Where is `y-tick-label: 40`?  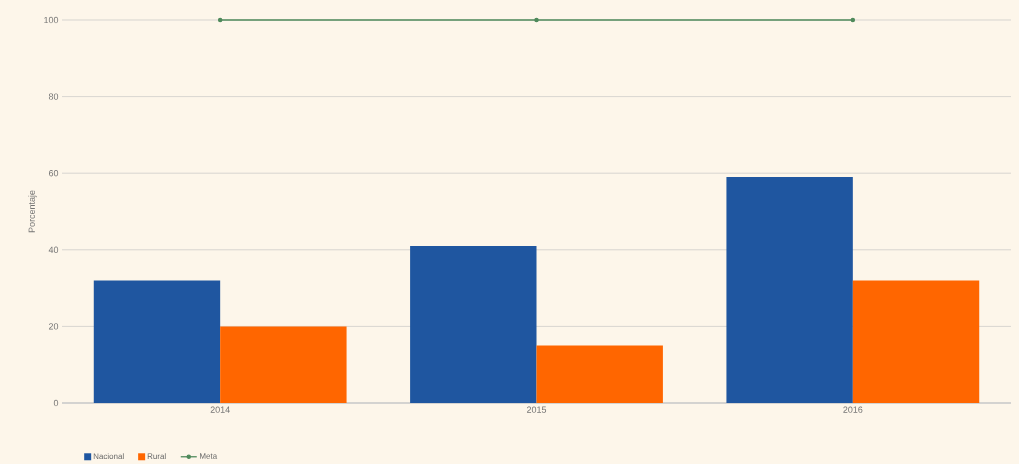
y-tick-label: 40 is located at coordinates (53, 249).